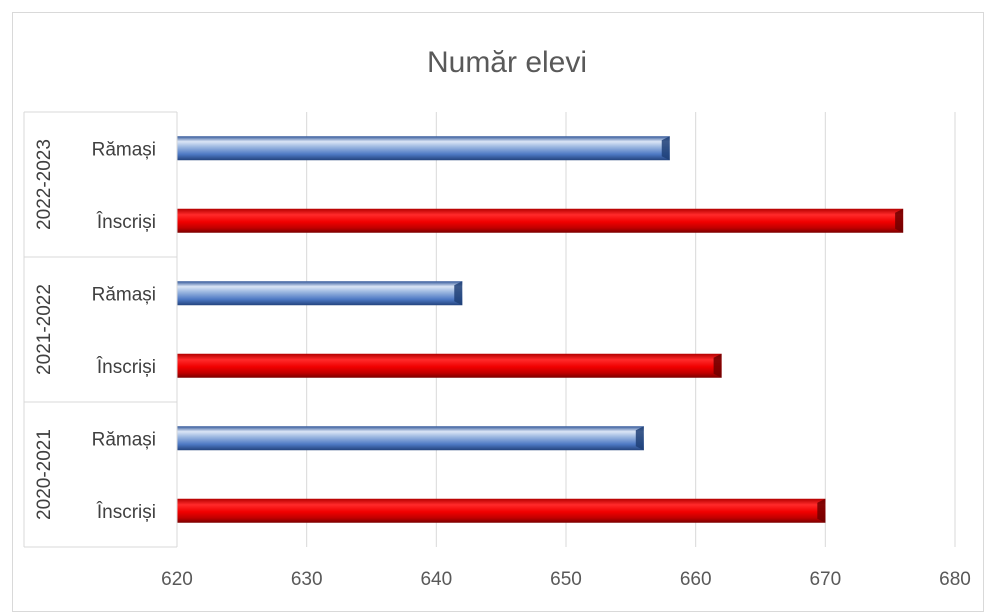 This screenshot has height=612, width=987. What do you see at coordinates (44, 329) in the screenshot?
I see `group-label: 2021-2022` at bounding box center [44, 329].